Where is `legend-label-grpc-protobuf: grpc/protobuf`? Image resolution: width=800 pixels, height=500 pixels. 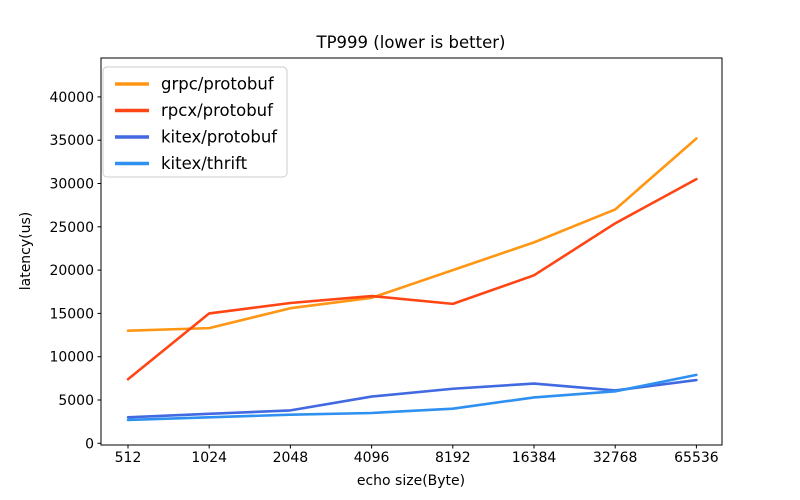
legend-label-grpc-protobuf: grpc/protobuf is located at coordinates (218, 84).